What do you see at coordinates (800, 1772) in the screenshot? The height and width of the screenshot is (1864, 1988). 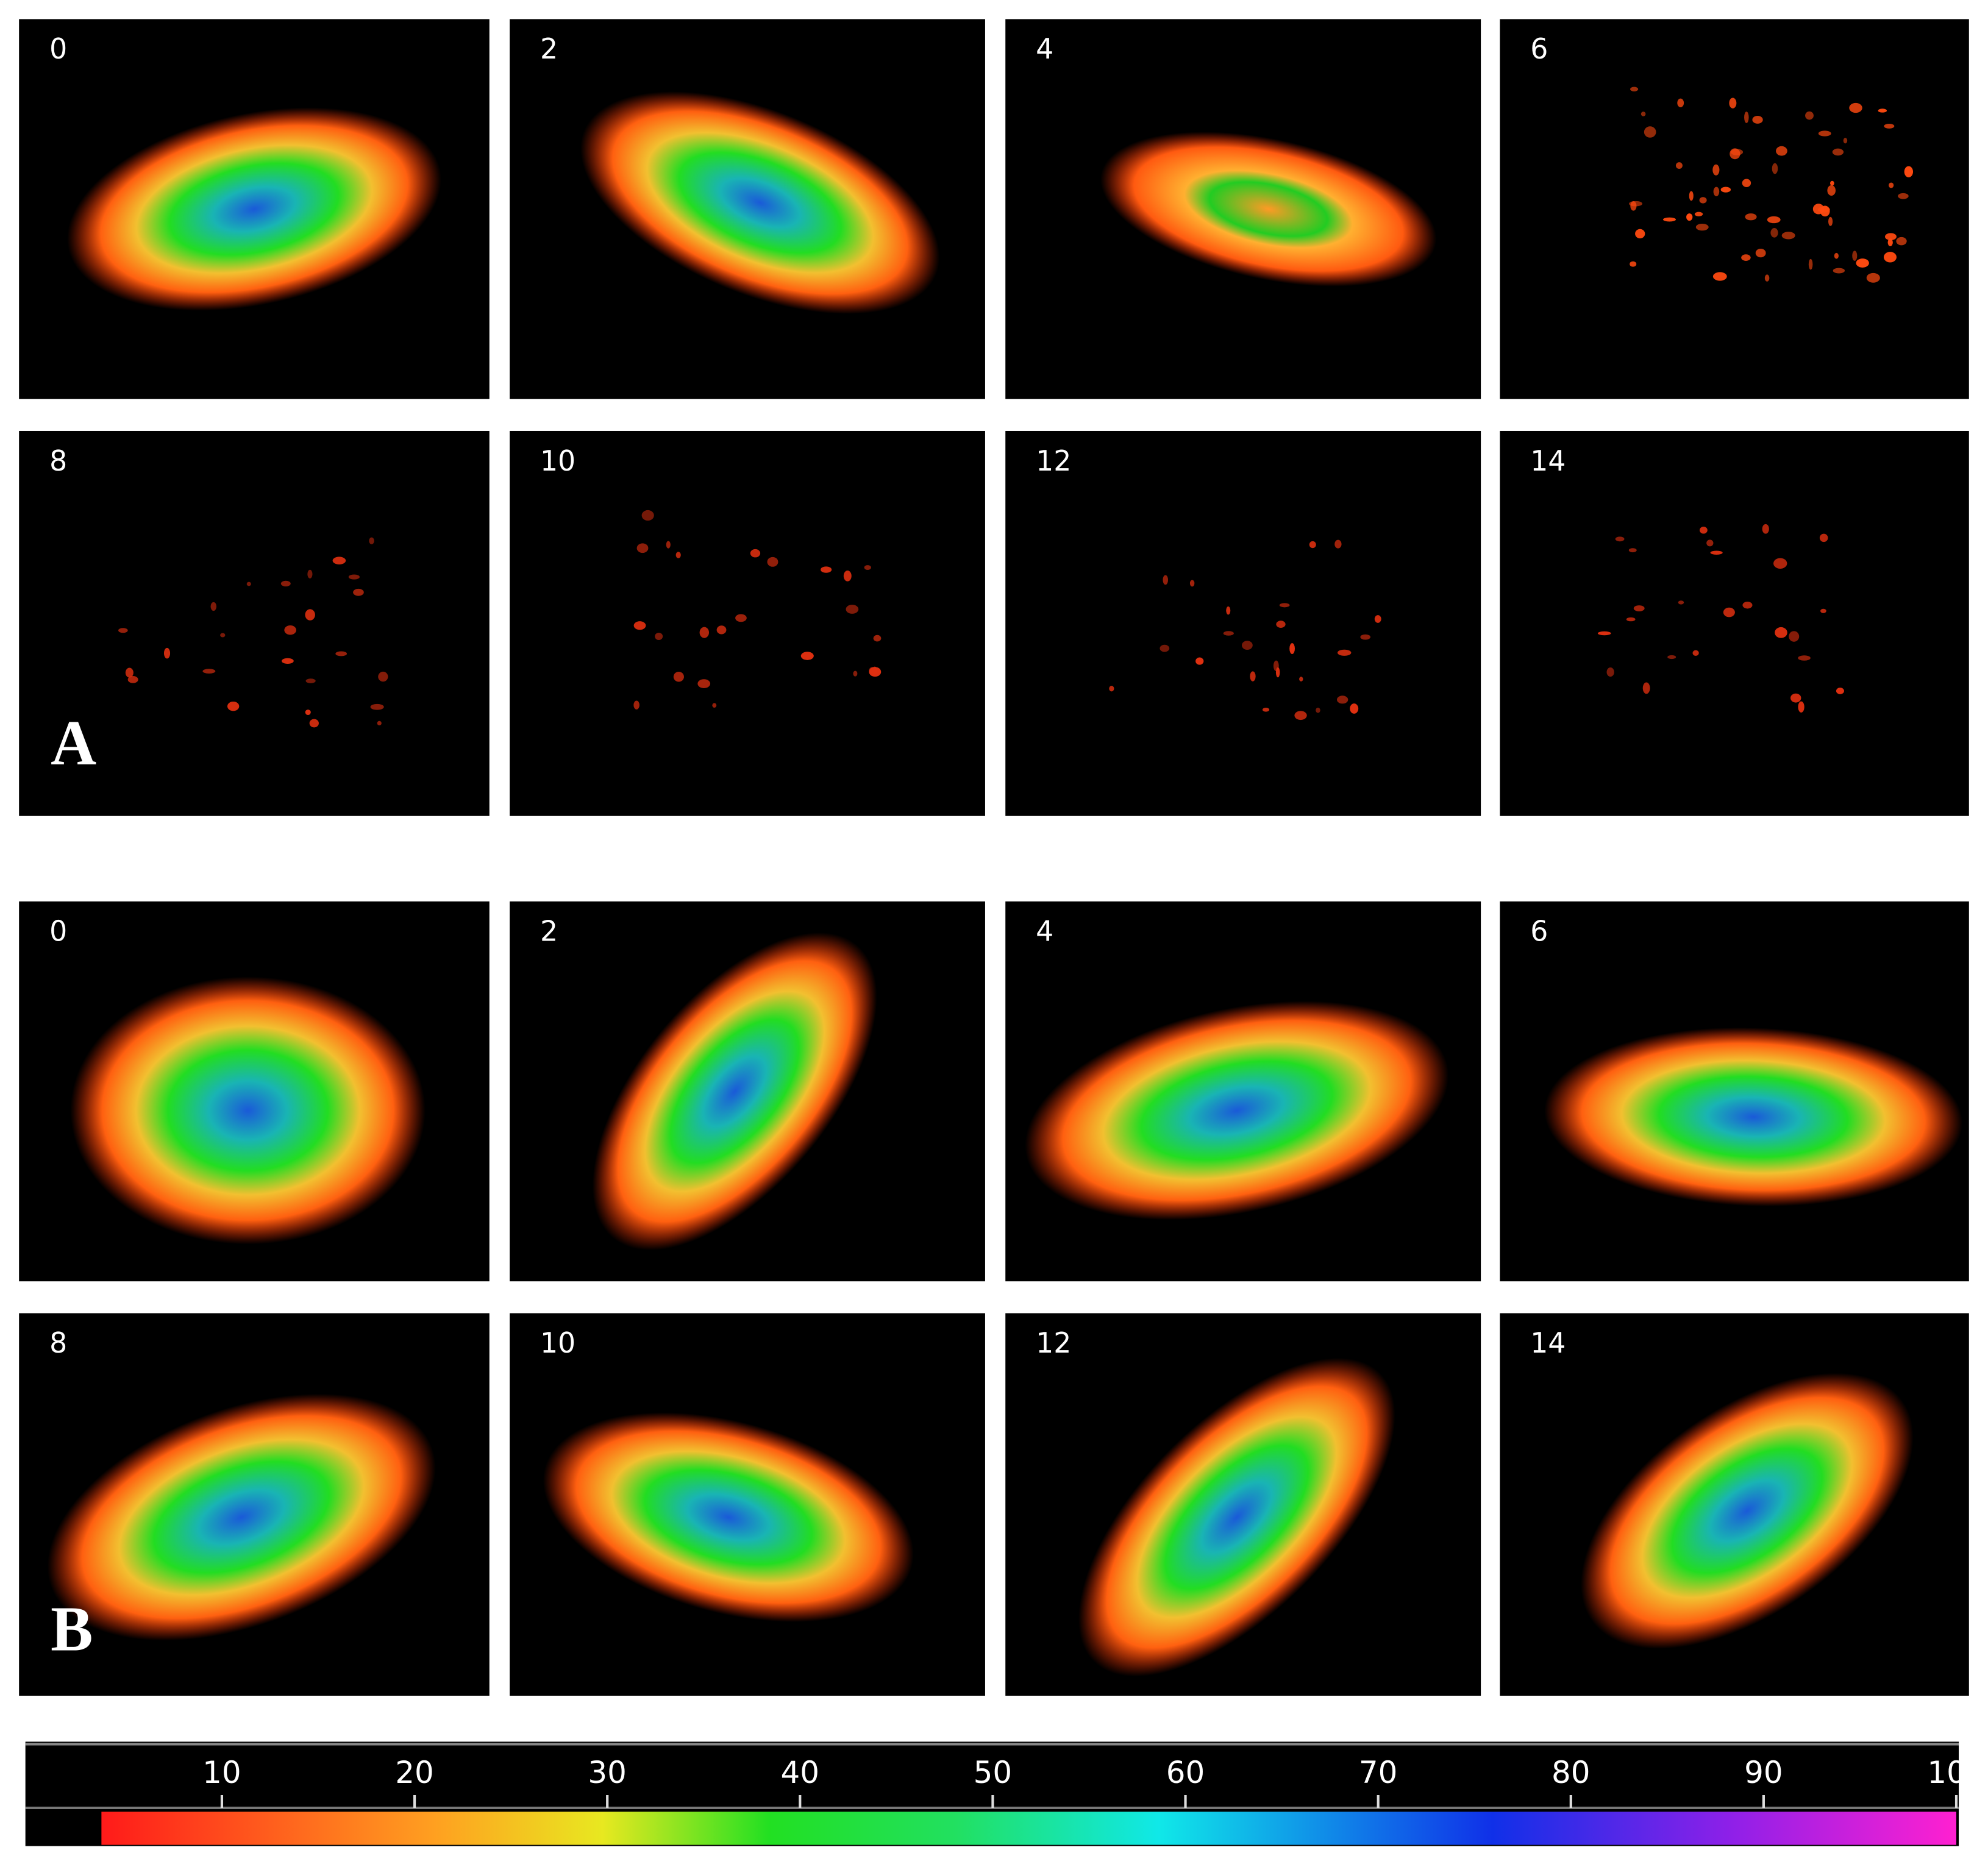 I see `colorbar-tick-label: 40` at bounding box center [800, 1772].